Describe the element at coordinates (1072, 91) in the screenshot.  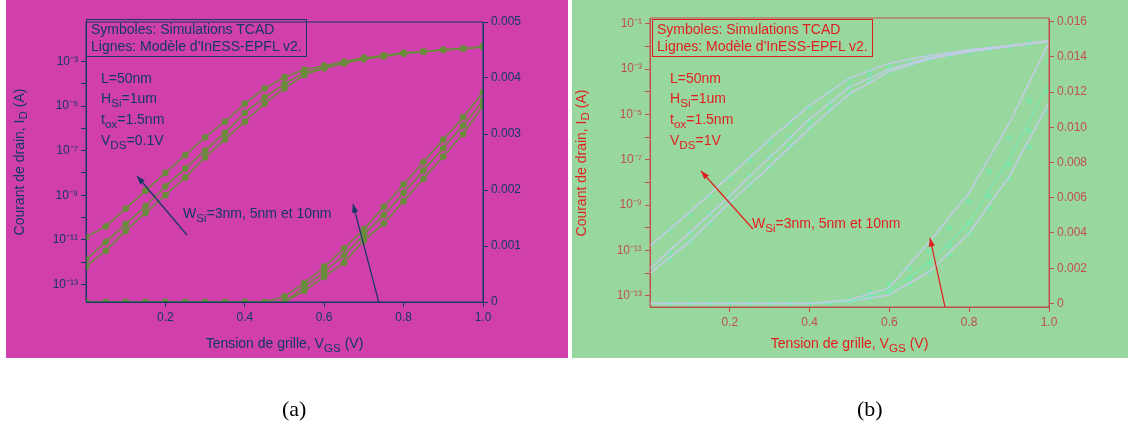
I see `y2-tick-label: 0.012` at that location.